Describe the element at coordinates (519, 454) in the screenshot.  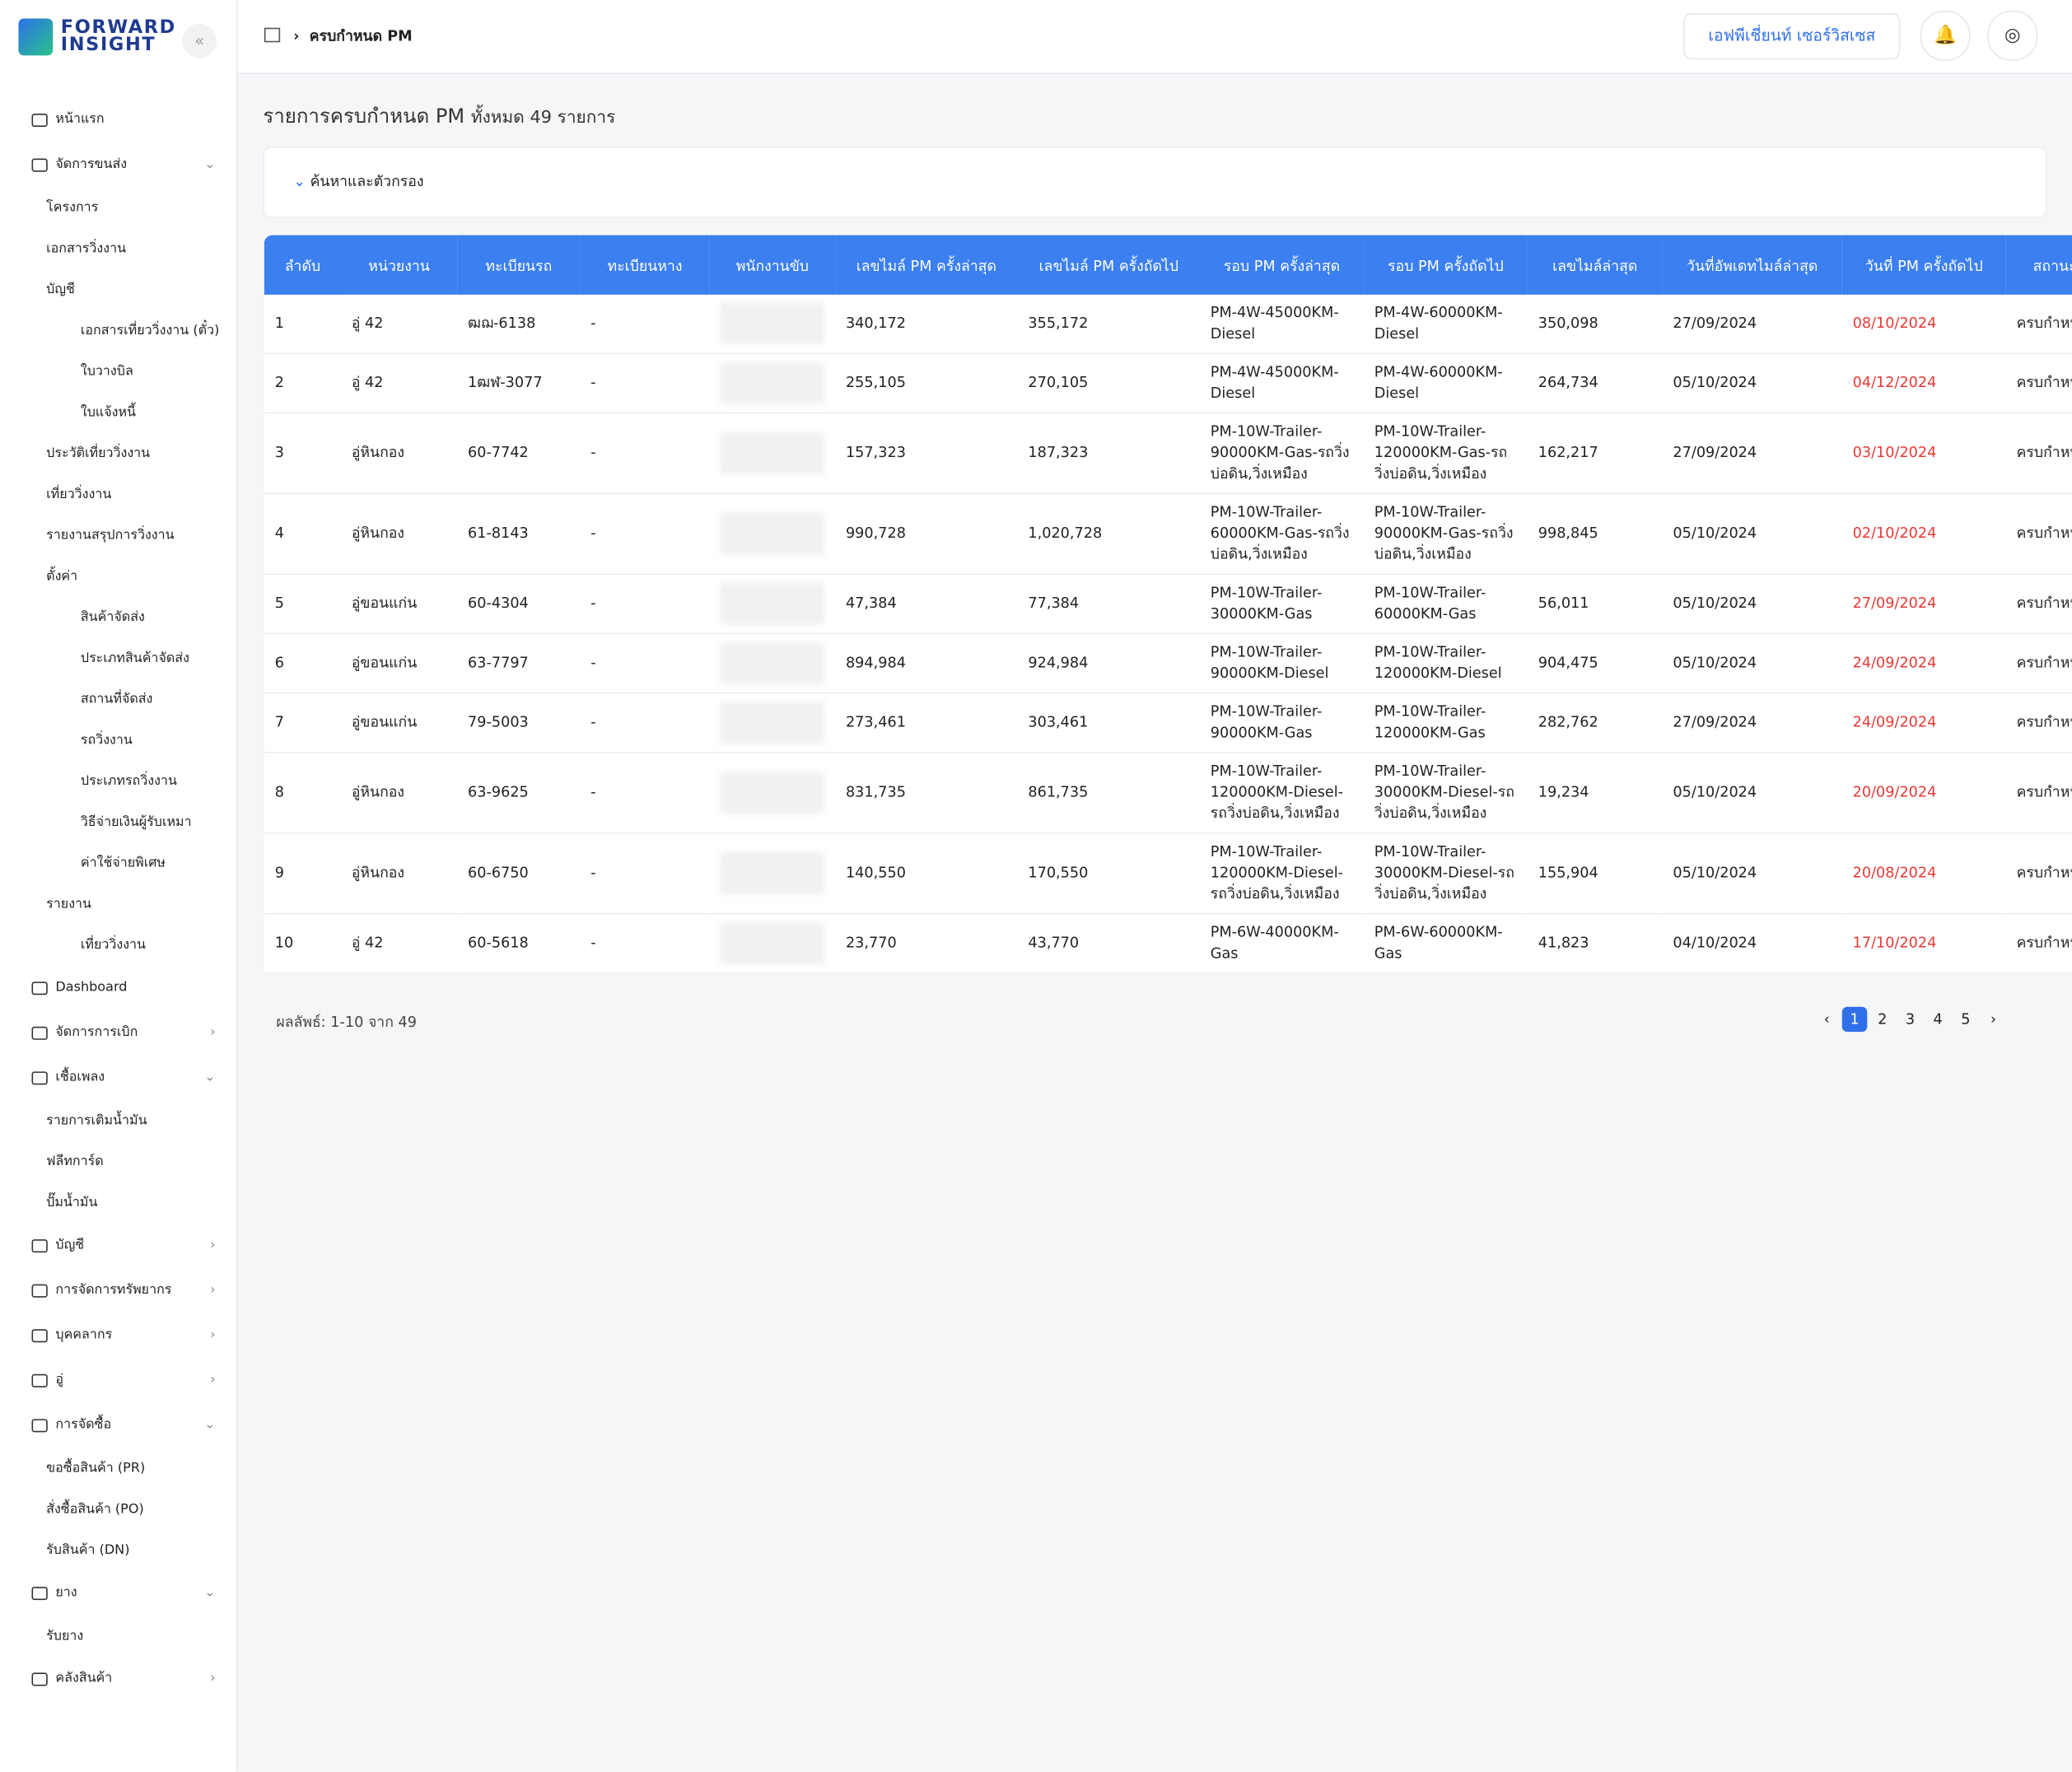
I see `cell: 60-7742` at that location.